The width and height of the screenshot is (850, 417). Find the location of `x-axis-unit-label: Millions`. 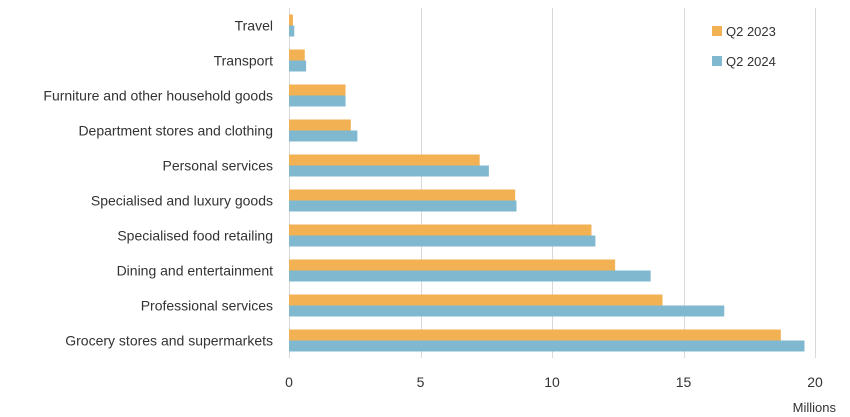

x-axis-unit-label: Millions is located at coordinates (815, 407).